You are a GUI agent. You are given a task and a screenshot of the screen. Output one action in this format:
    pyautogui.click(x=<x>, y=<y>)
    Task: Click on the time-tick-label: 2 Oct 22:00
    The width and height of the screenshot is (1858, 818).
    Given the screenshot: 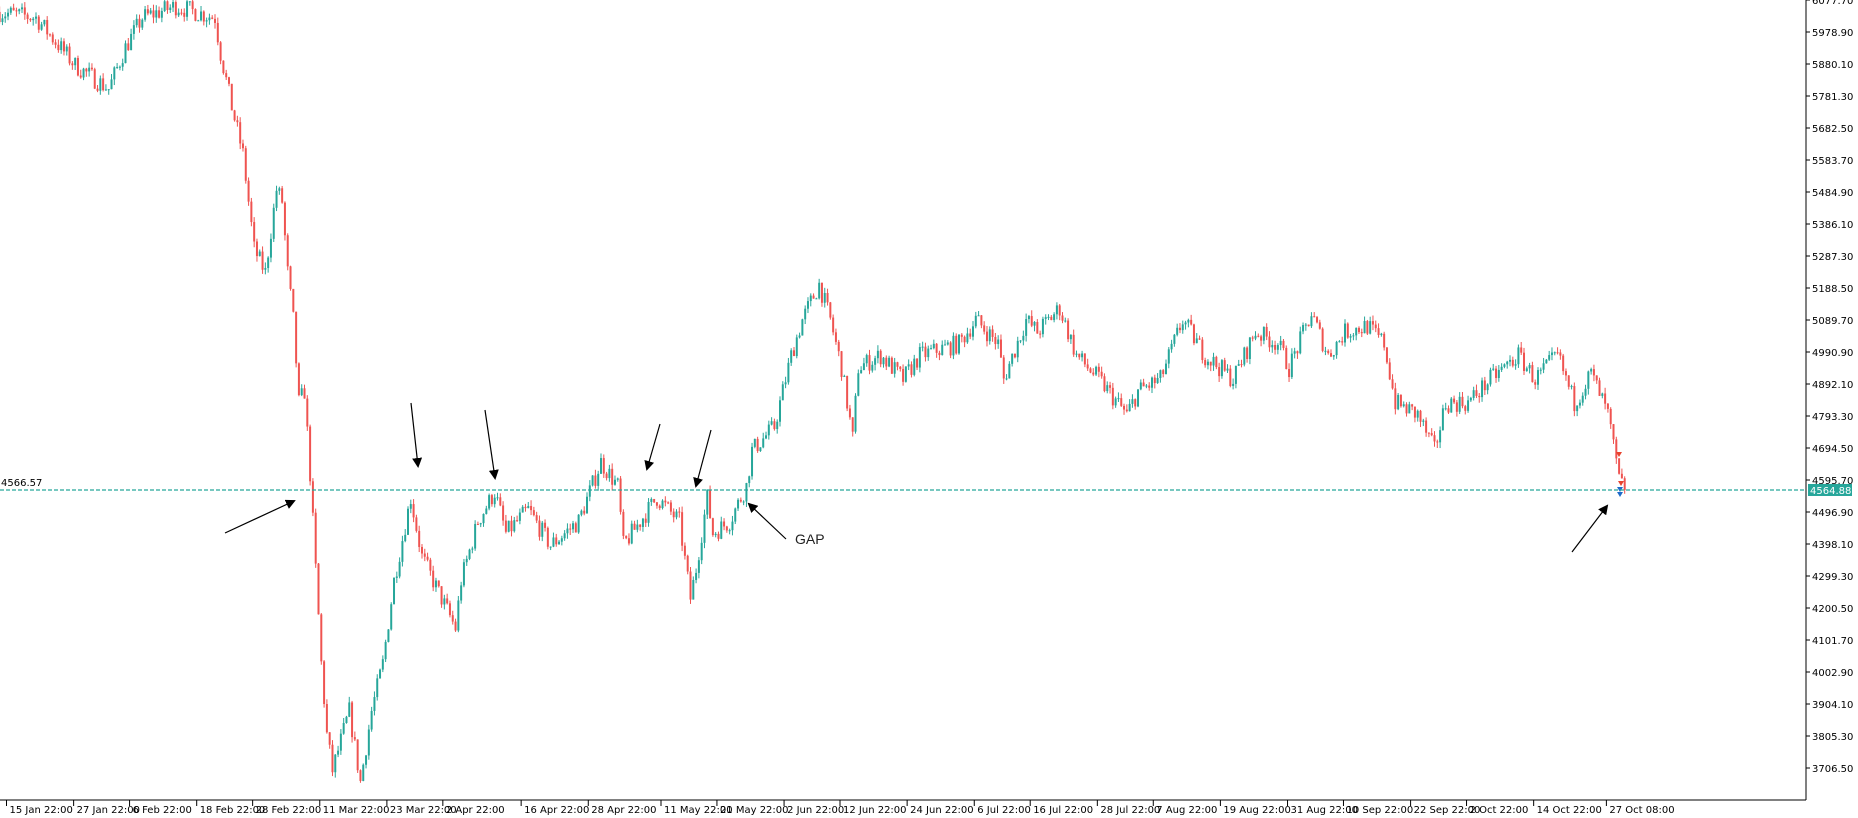 What is the action you would take?
    pyautogui.click(x=1499, y=810)
    